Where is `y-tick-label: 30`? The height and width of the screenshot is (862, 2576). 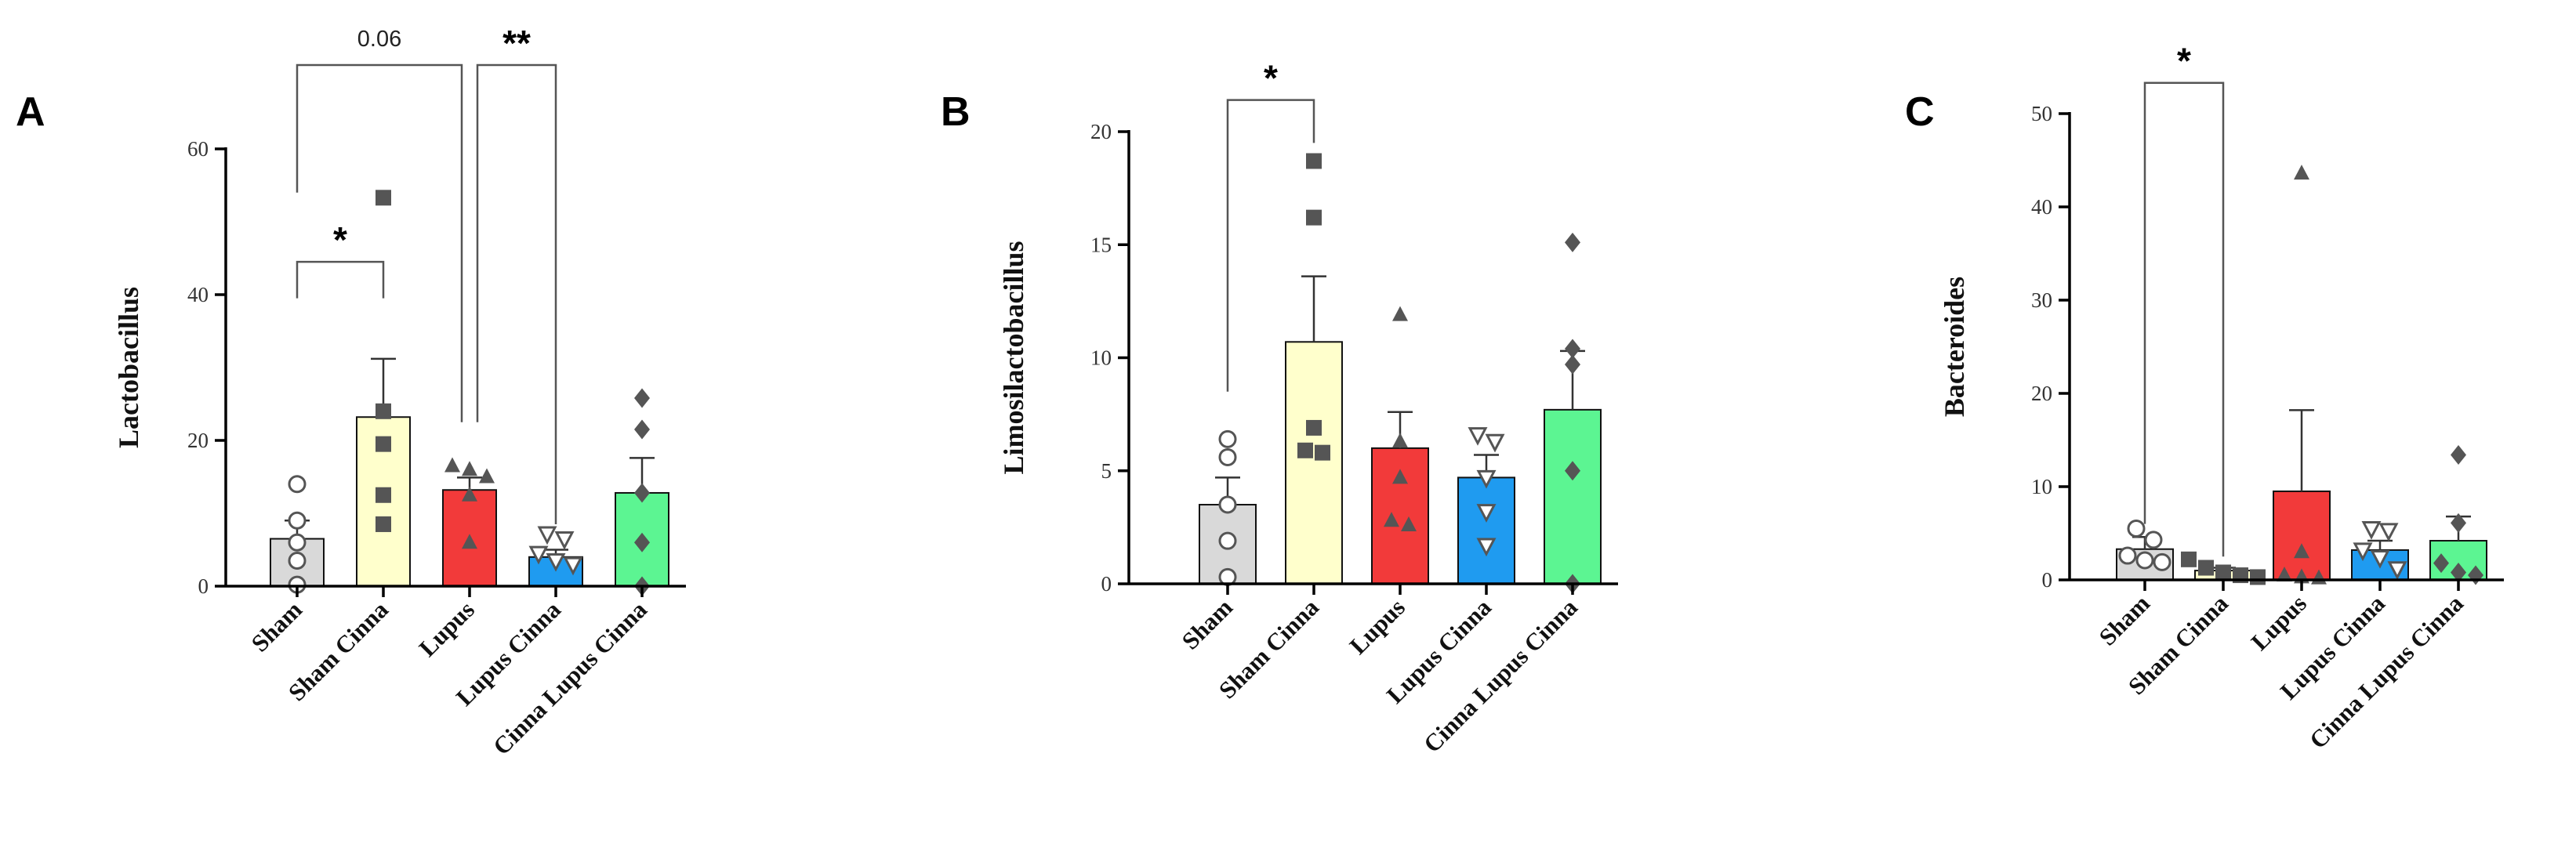
y-tick-label: 30 is located at coordinates (2041, 300).